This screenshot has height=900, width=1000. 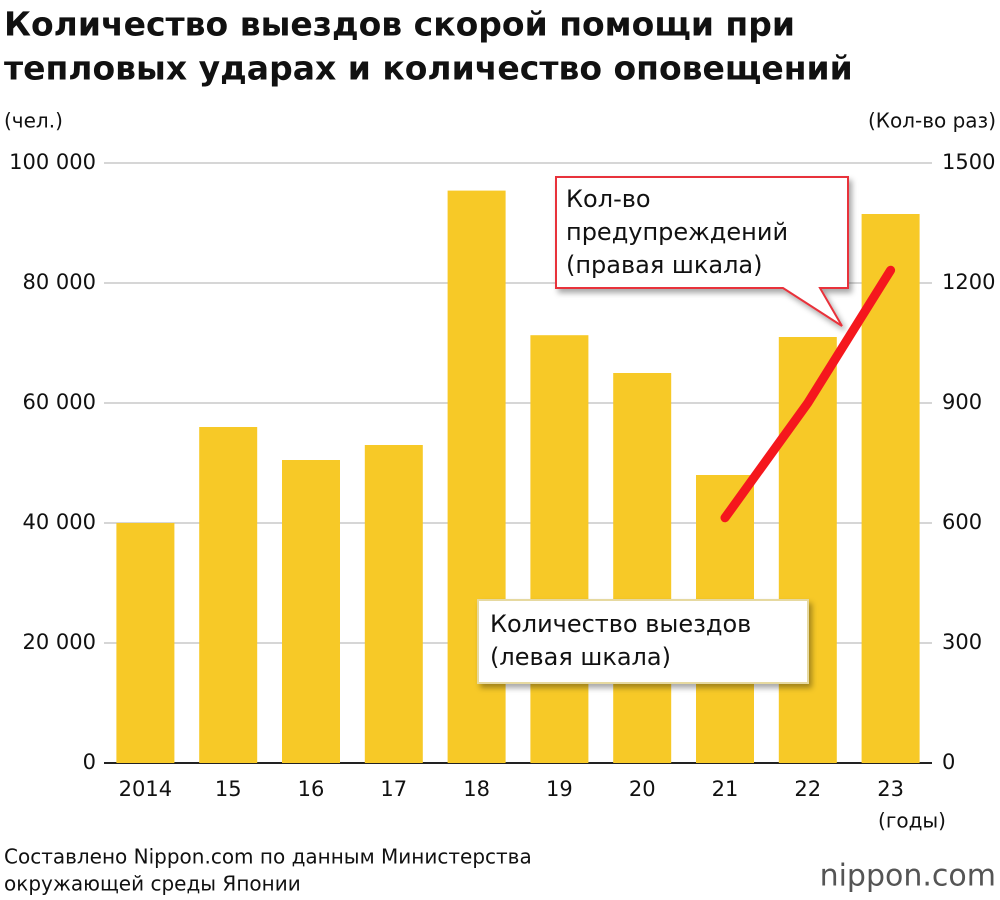 I want to click on x-tick-label: 22, so click(x=807, y=789).